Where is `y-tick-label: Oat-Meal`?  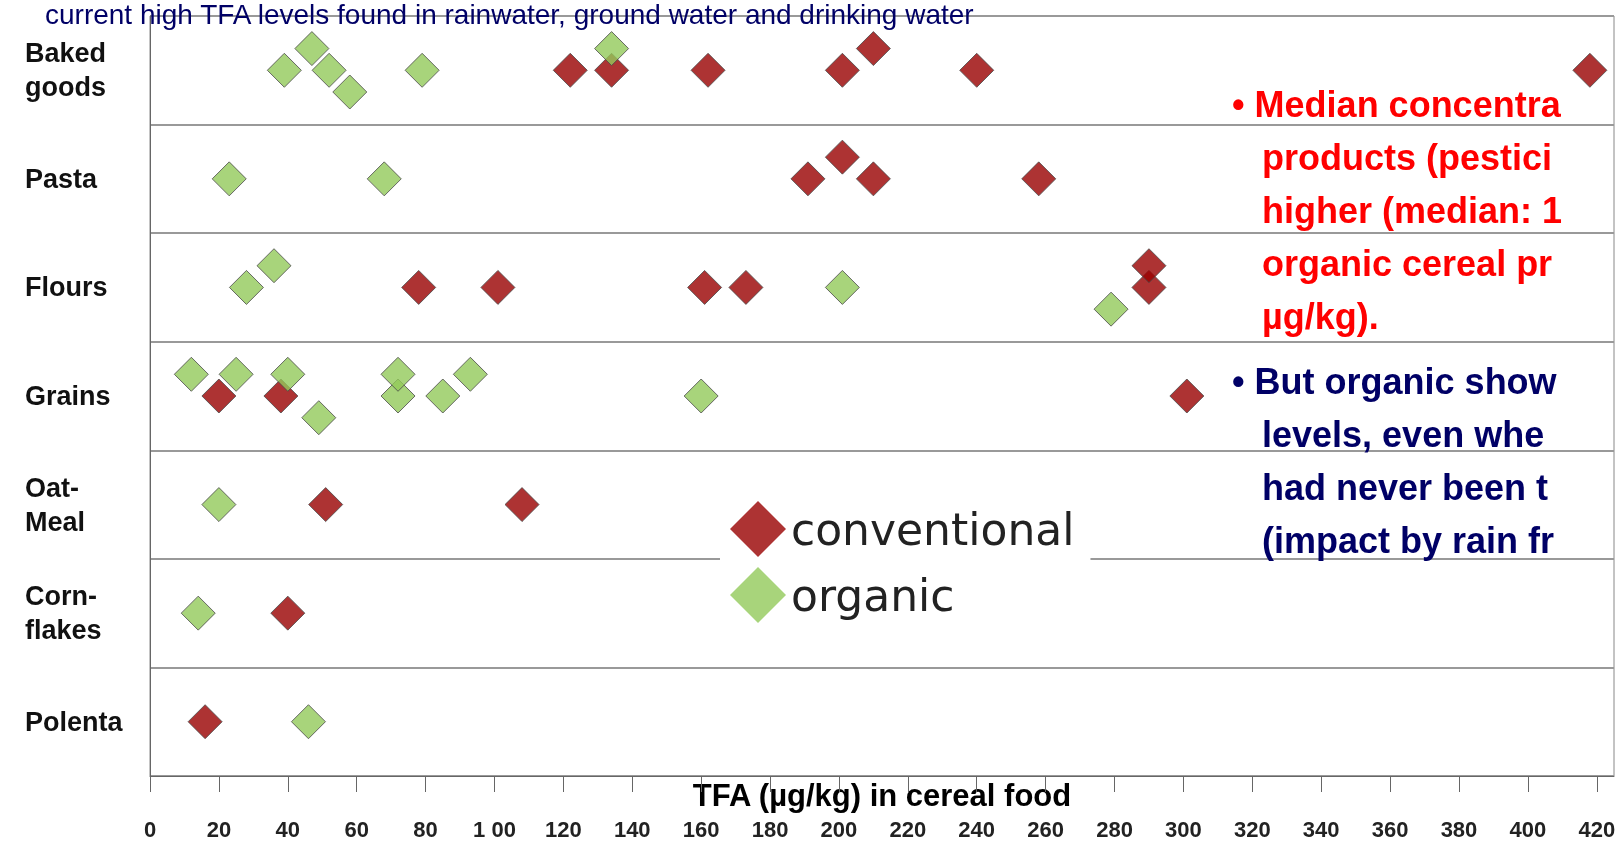 y-tick-label: Oat-Meal is located at coordinates (55, 504).